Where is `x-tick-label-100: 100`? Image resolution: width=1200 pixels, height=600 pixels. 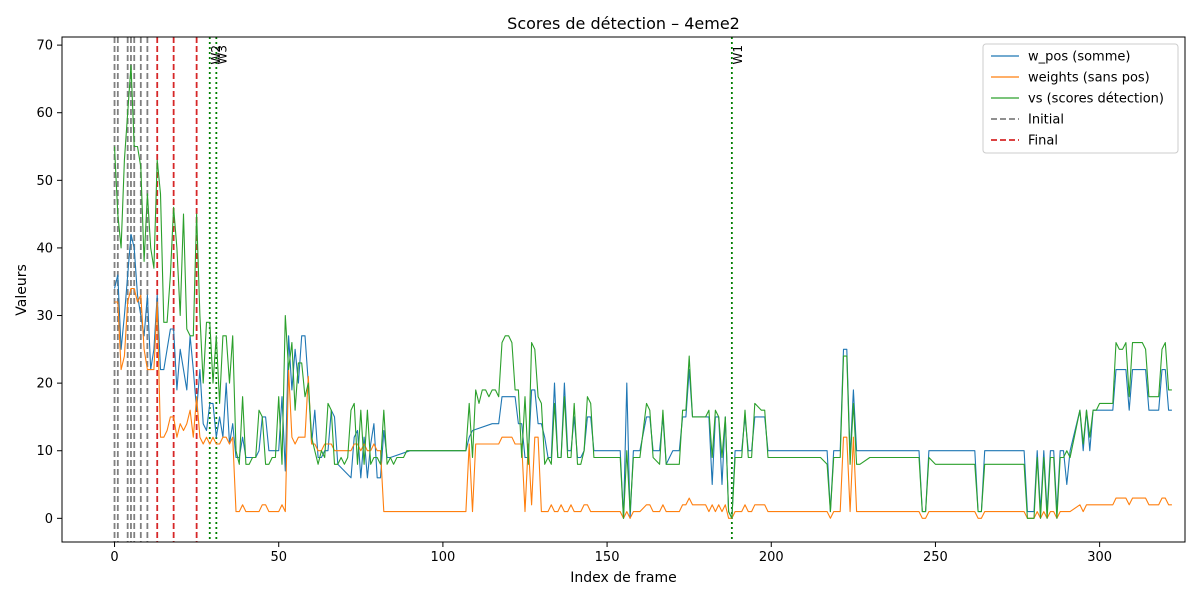 x-tick-label-100: 100 is located at coordinates (442, 557).